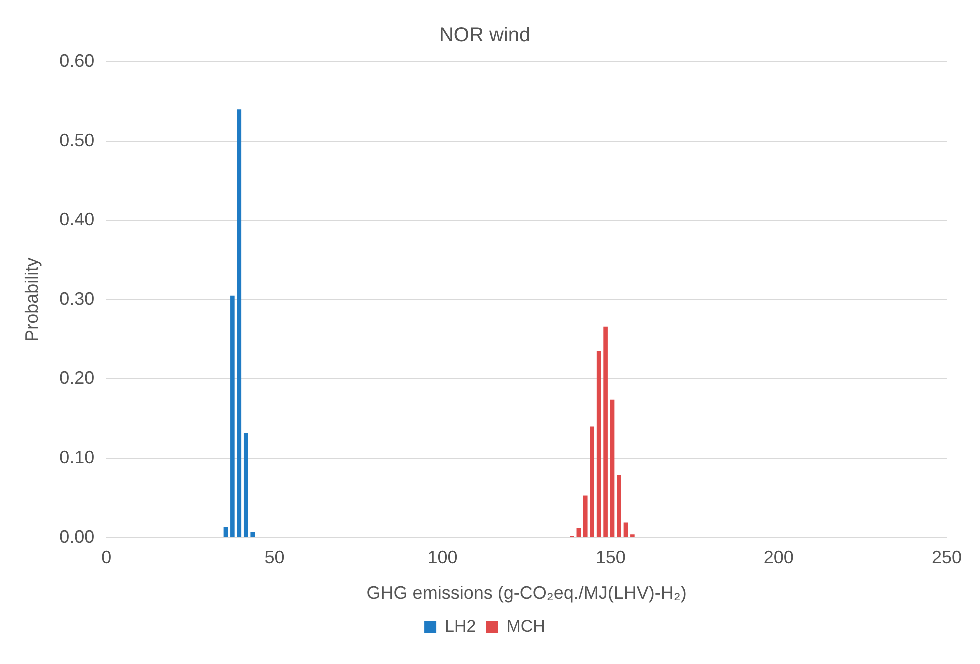 The width and height of the screenshot is (980, 664). I want to click on y-tick-label: 0.00, so click(77, 536).